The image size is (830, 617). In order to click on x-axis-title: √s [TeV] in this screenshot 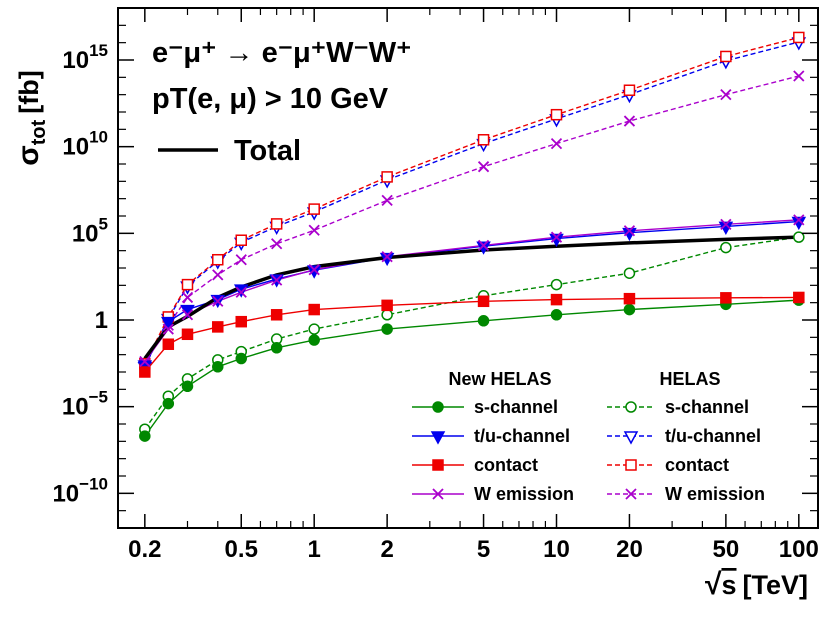, I will do `click(756, 584)`.